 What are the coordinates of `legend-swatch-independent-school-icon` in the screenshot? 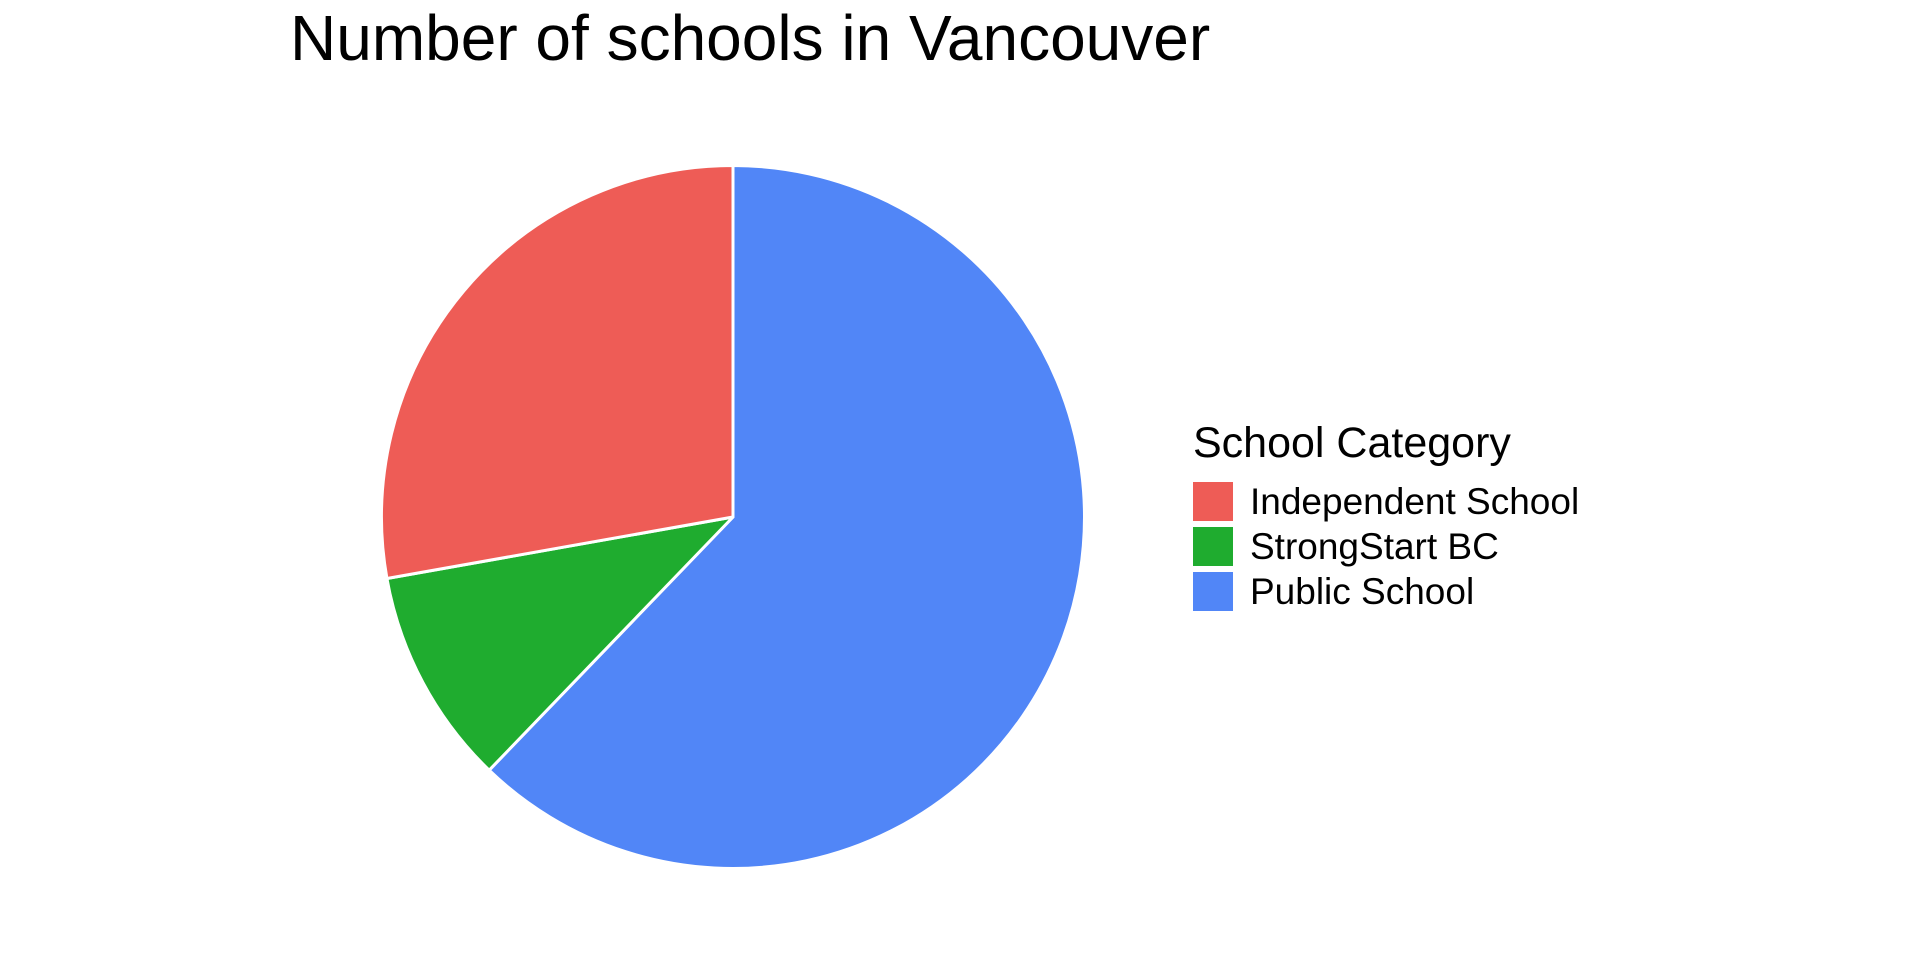 It's located at (1213, 502).